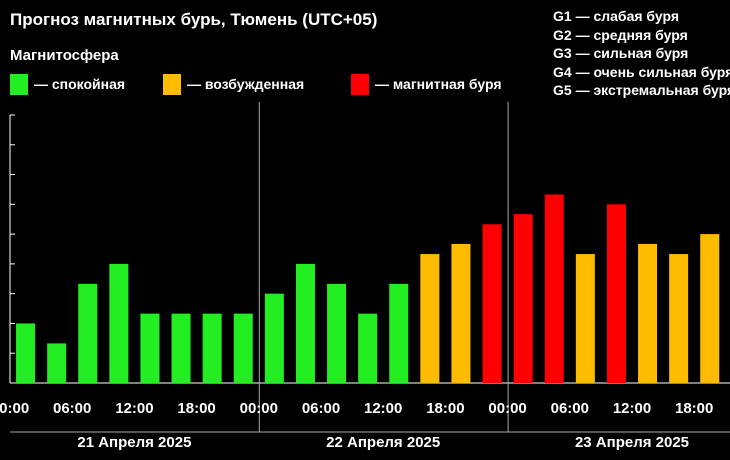  Describe the element at coordinates (621, 53) in the screenshot. I see `storm-level-g3: G3 — сильная буря` at that location.